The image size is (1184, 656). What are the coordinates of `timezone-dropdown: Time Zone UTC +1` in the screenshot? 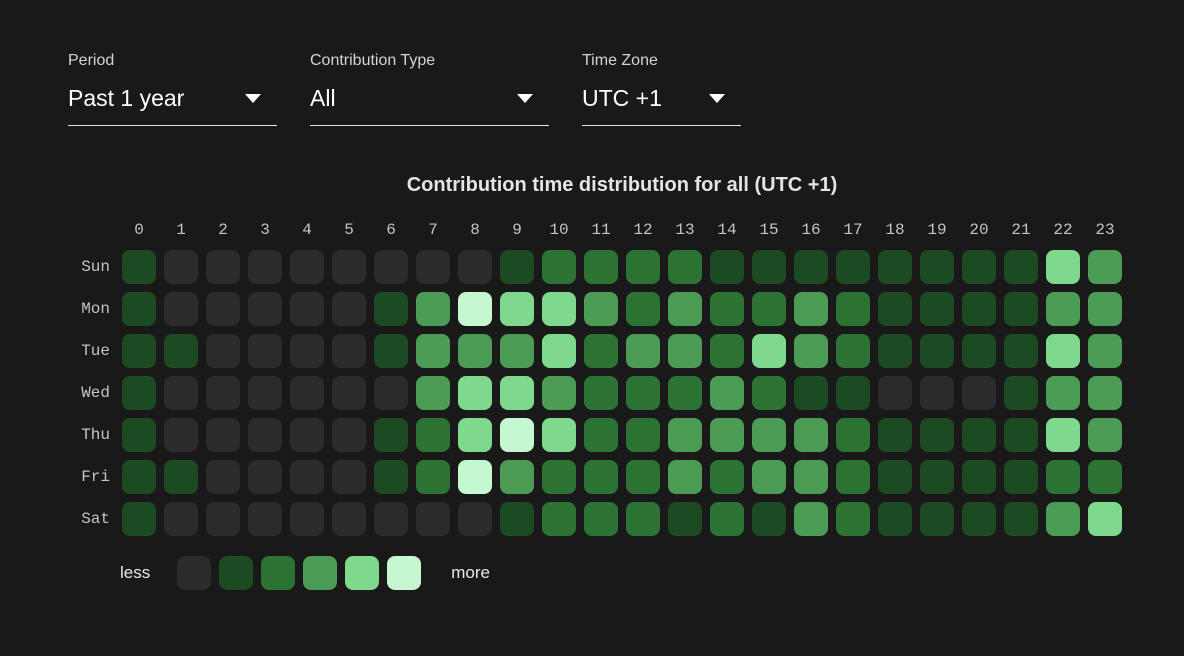 It's located at (661, 89).